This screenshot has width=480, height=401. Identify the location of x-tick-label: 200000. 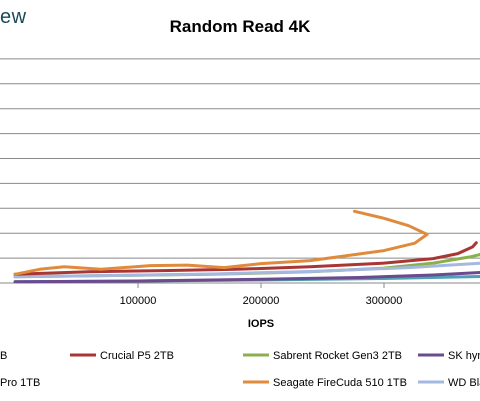
(261, 301).